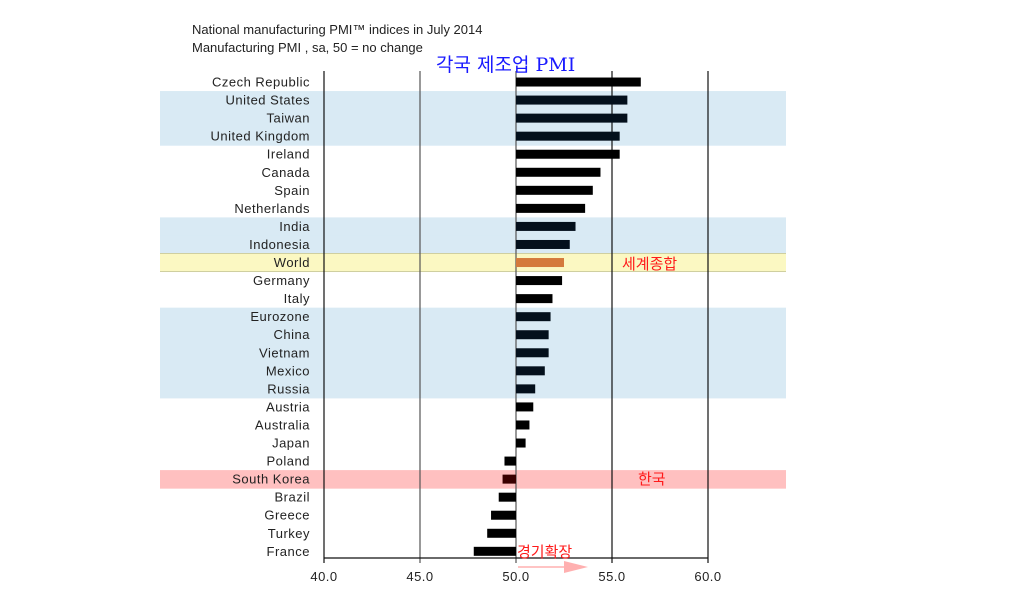 The height and width of the screenshot is (592, 1009). I want to click on bar-czech-republic, so click(578, 82).